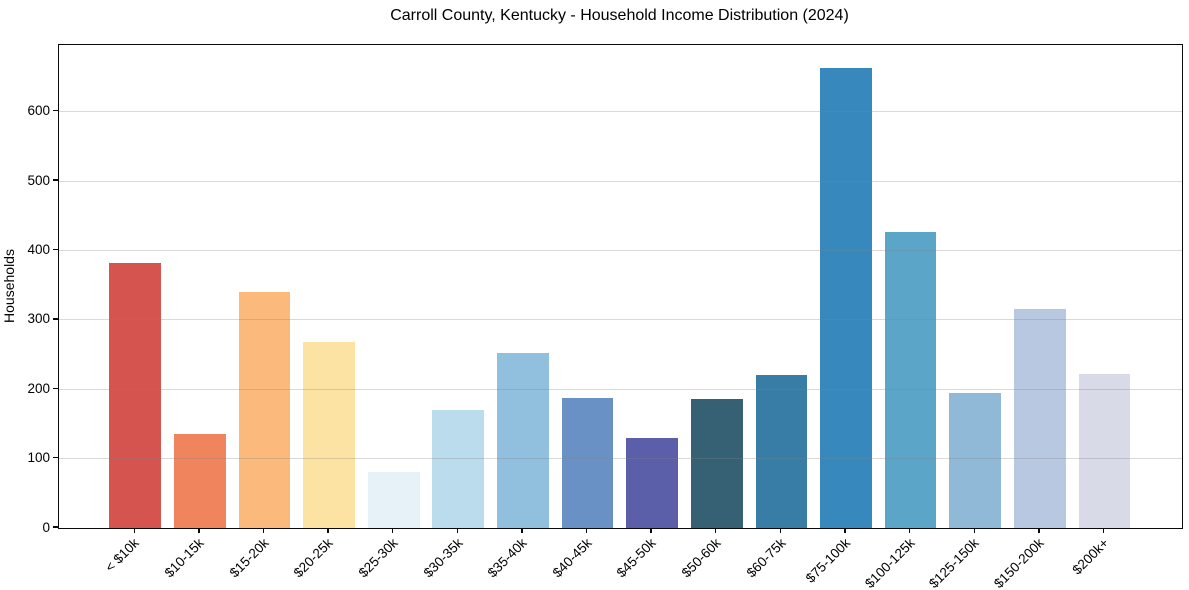 The height and width of the screenshot is (590, 1189). Describe the element at coordinates (313, 558) in the screenshot. I see `x-tick-label: $20-25k` at that location.